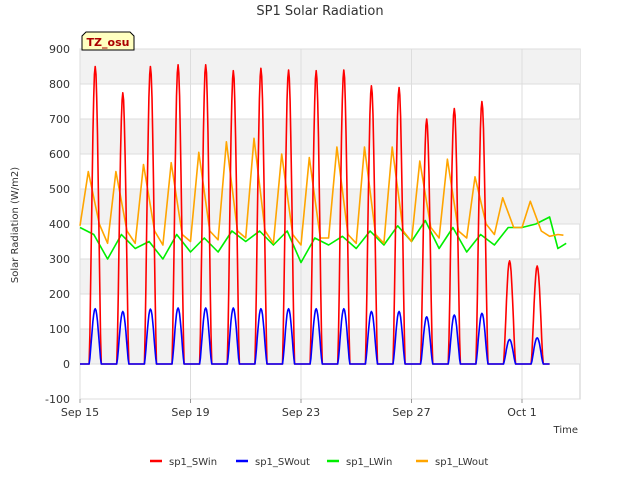 The image size is (640, 480). I want to click on y-tick-label: 800, so click(59, 84).